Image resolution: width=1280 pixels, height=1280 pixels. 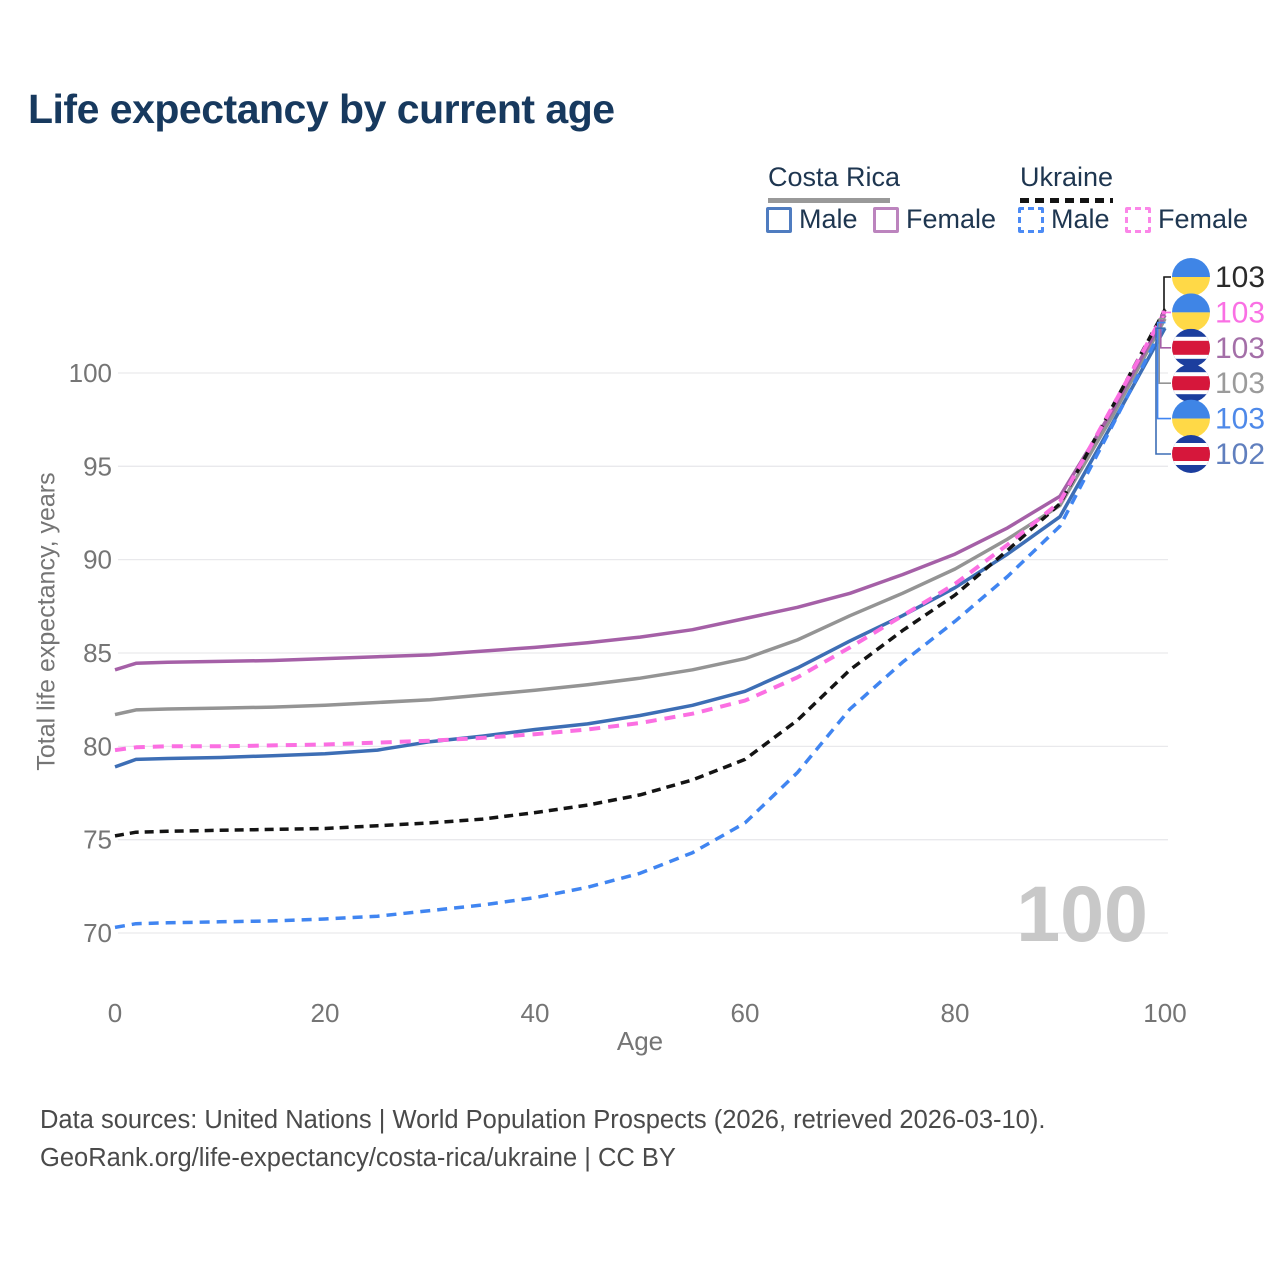 What do you see at coordinates (1067, 177) in the screenshot?
I see `legend-group-title-ukraine: Ukraine` at bounding box center [1067, 177].